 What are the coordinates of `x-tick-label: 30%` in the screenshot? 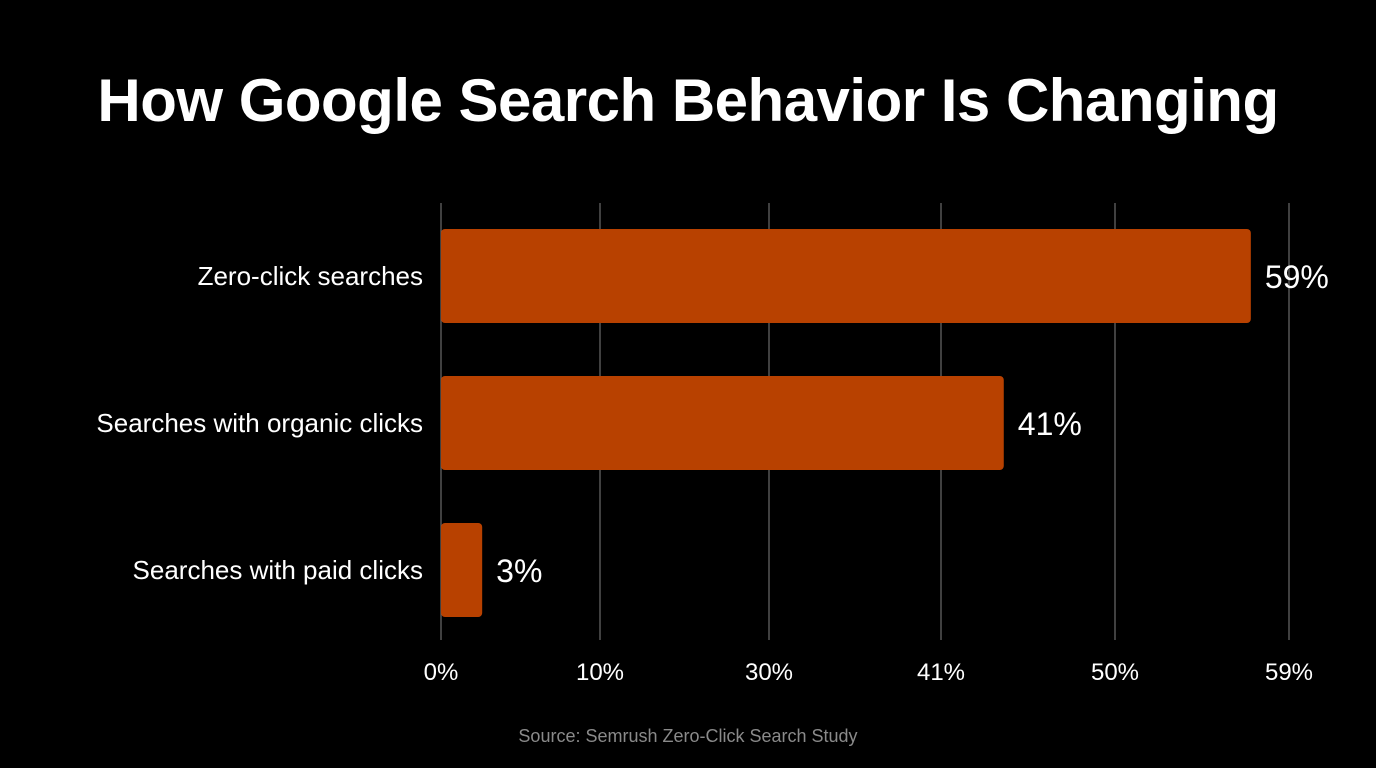 It's located at (769, 672).